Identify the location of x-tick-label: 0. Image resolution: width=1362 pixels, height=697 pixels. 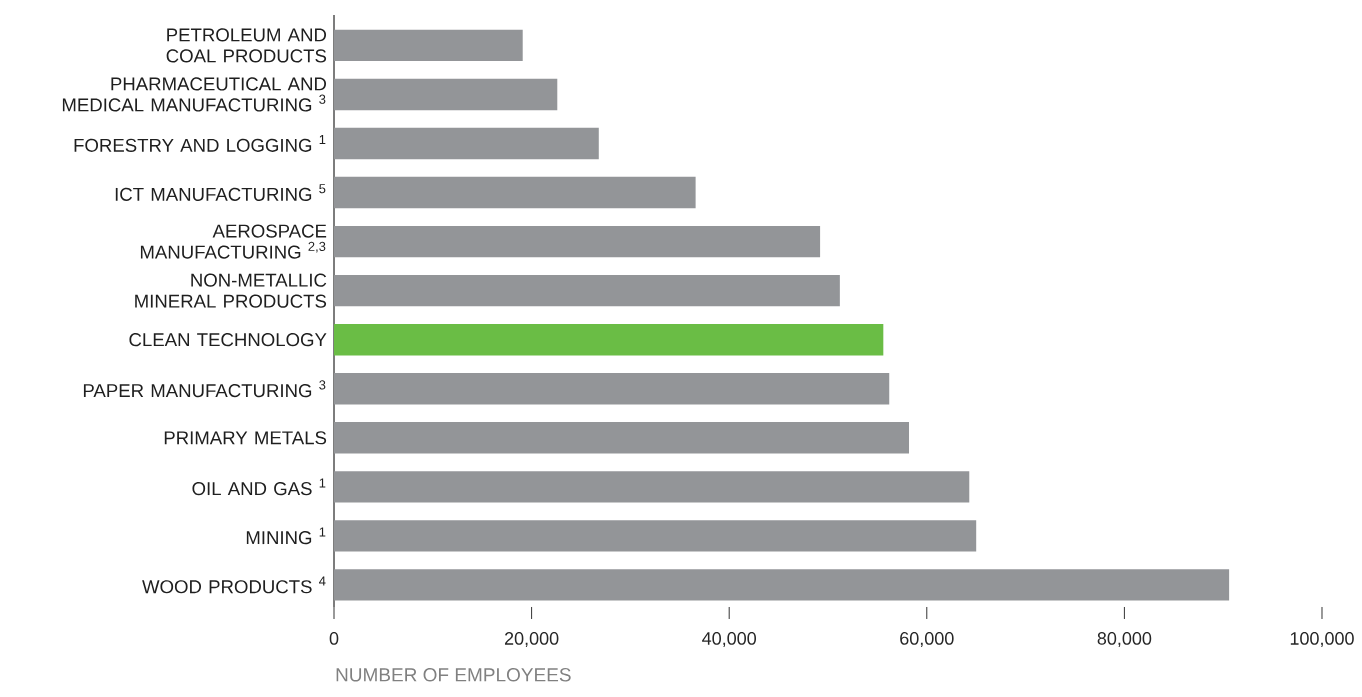
(334, 638).